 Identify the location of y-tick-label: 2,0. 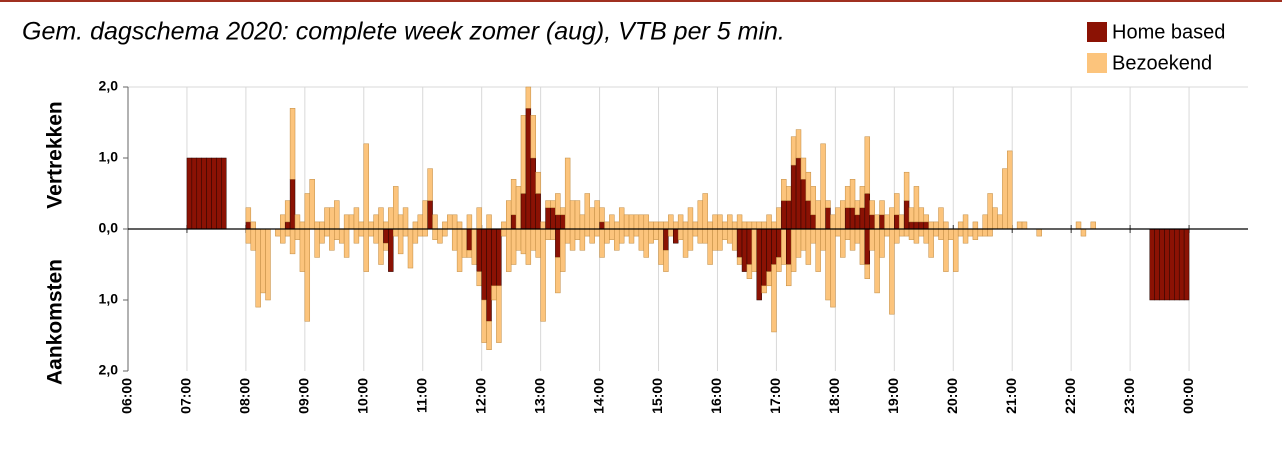
(109, 370).